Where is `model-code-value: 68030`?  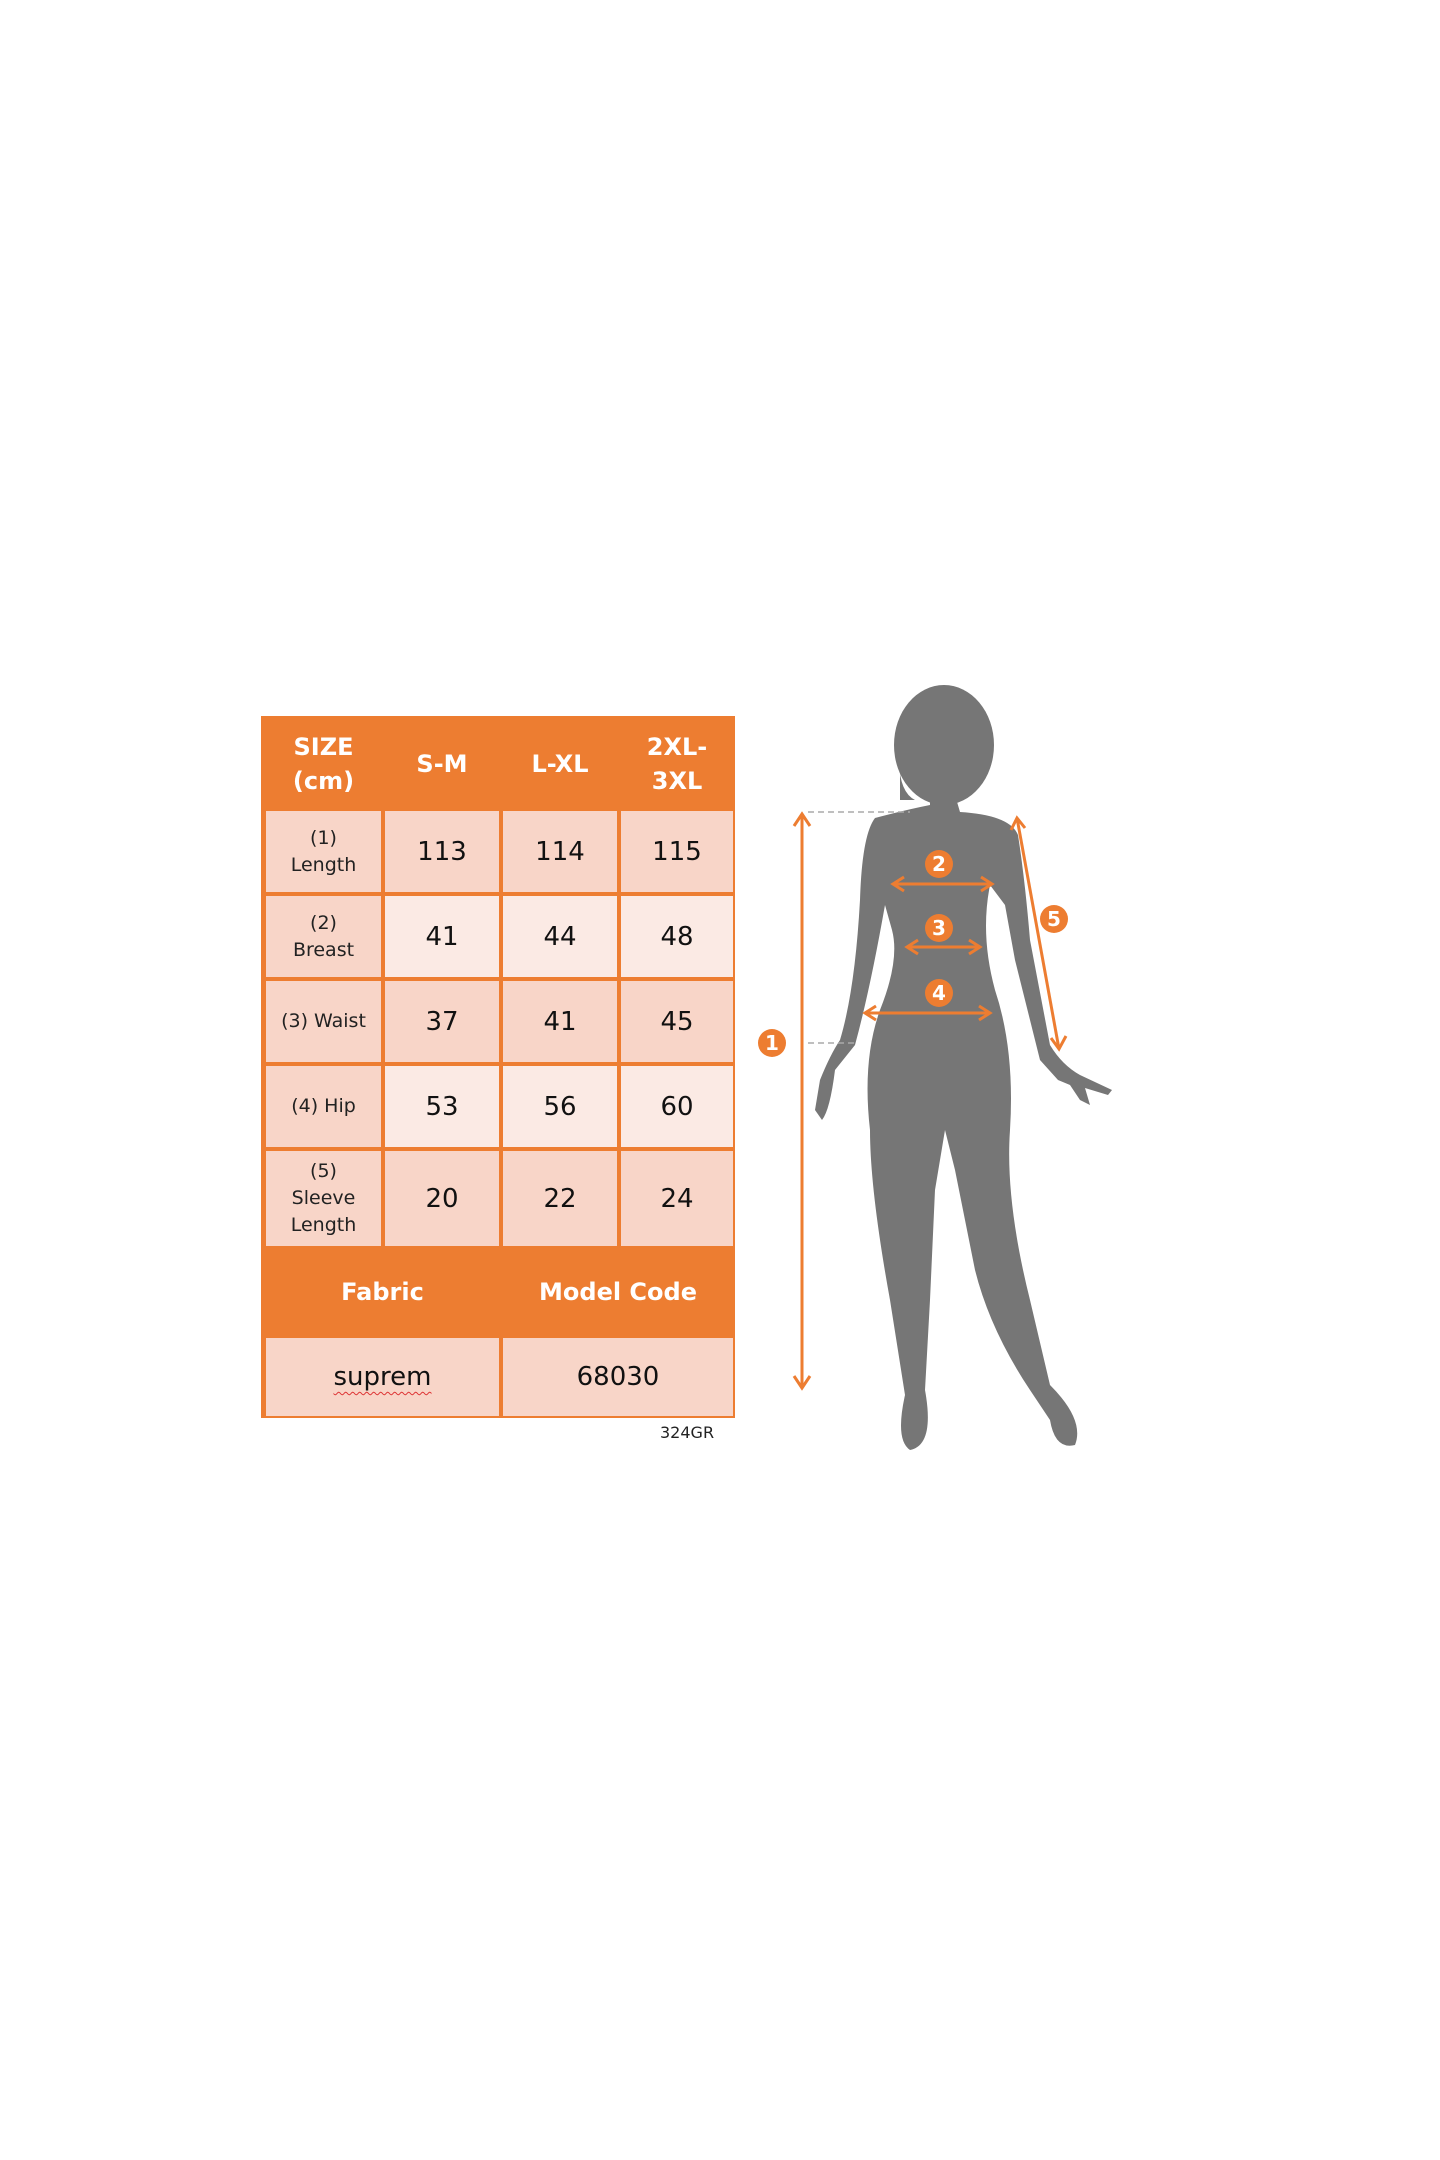 model-code-value: 68030 is located at coordinates (618, 1377).